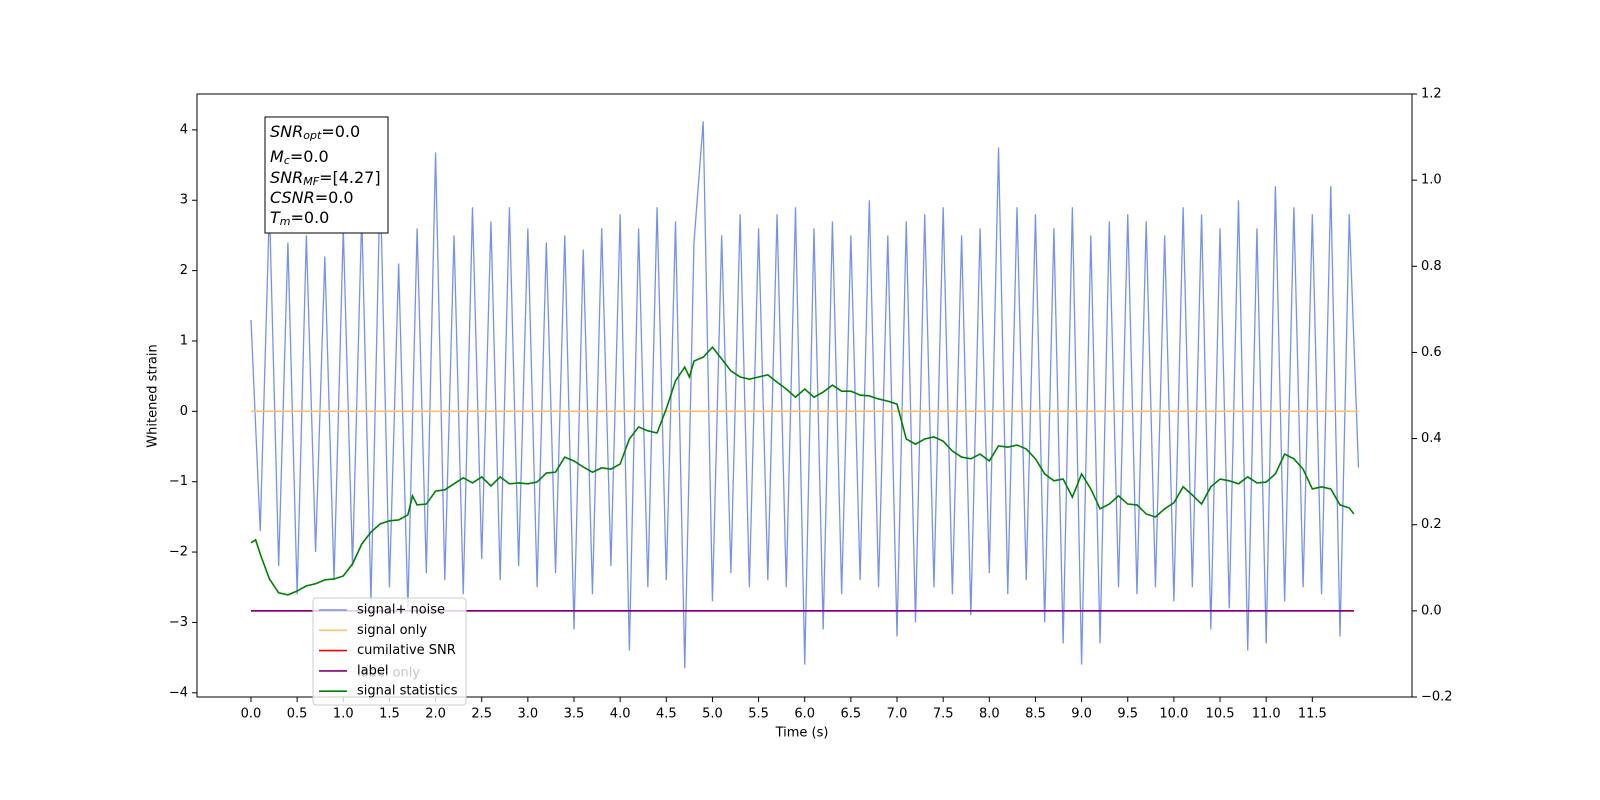 This screenshot has height=800, width=1600. Describe the element at coordinates (285, 221) in the screenshot. I see `annotation-subscript: m` at that location.